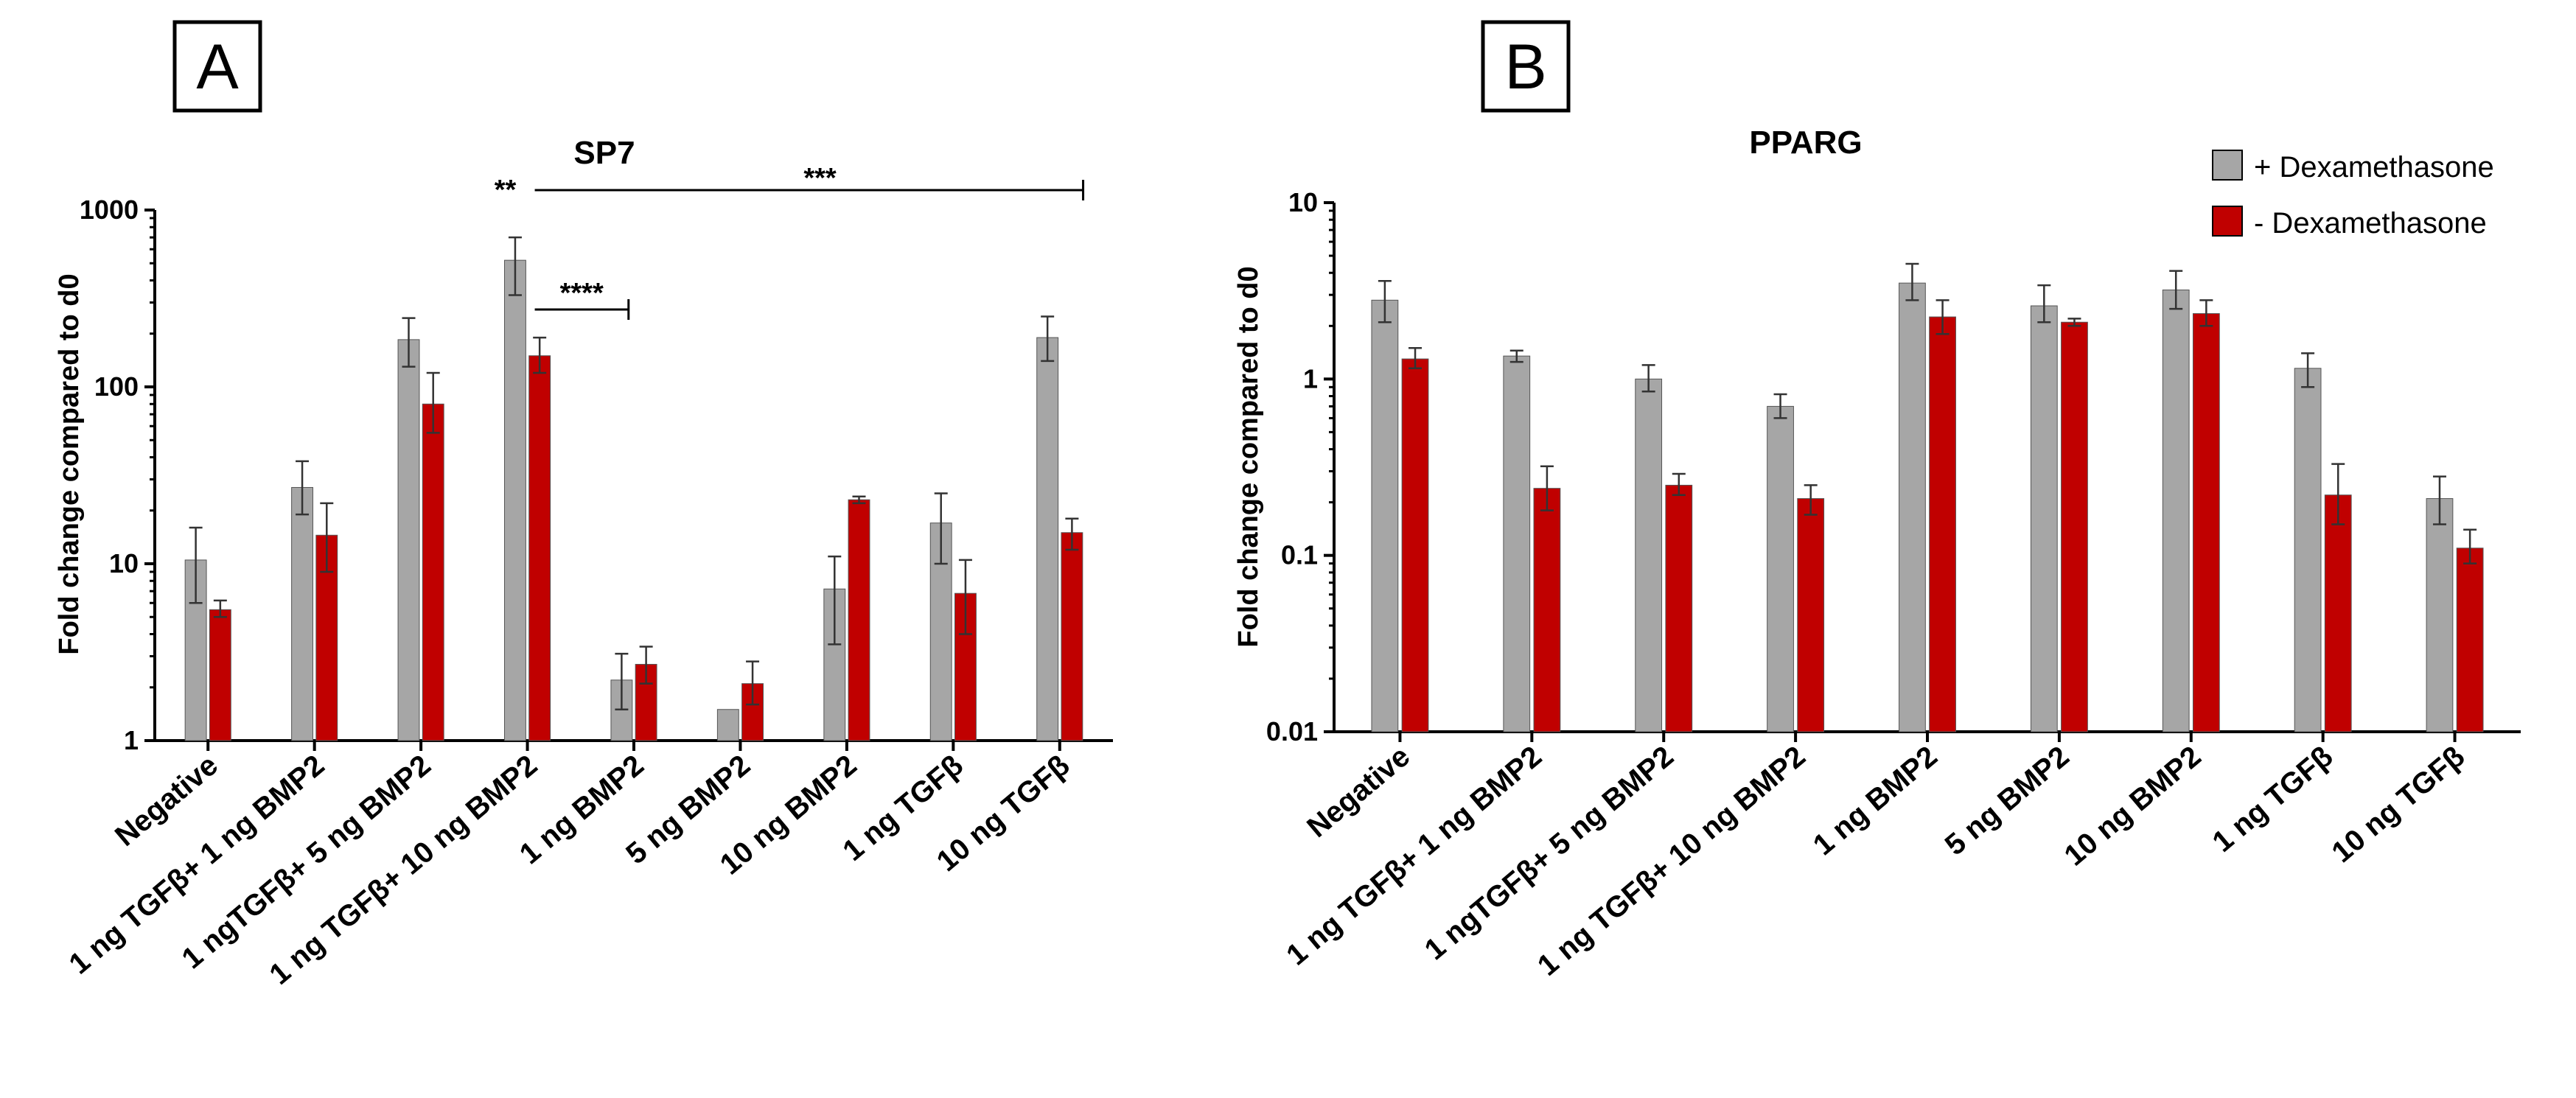  I want to click on panel-b-label: B, so click(1525, 67).